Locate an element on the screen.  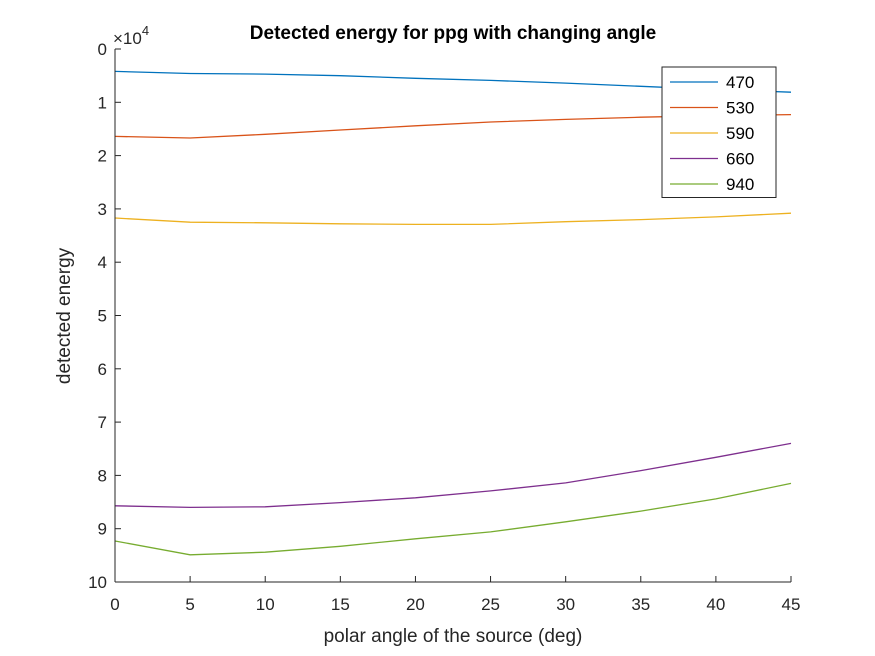
y-tick-label: 3 is located at coordinates (102, 209).